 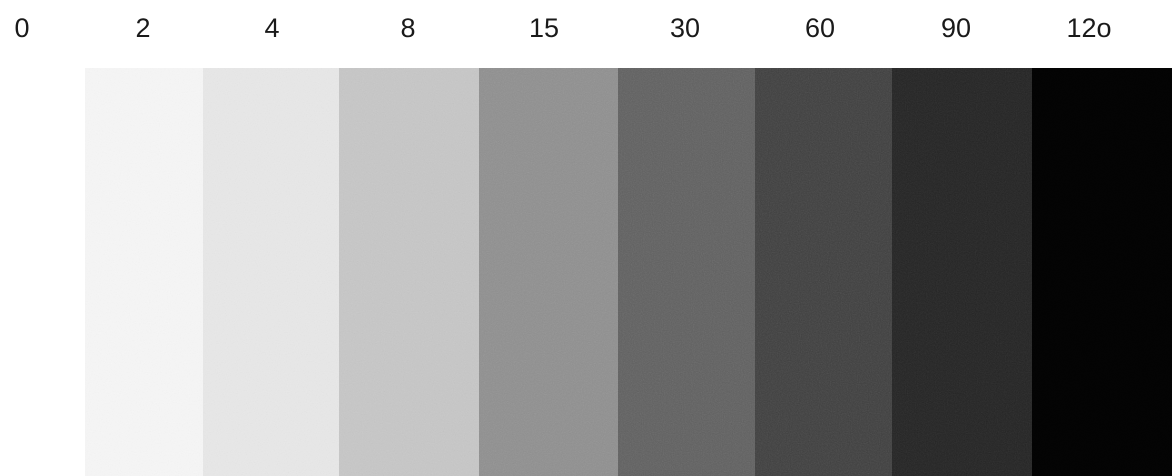 What do you see at coordinates (1102, 272) in the screenshot?
I see `swatch-12o` at bounding box center [1102, 272].